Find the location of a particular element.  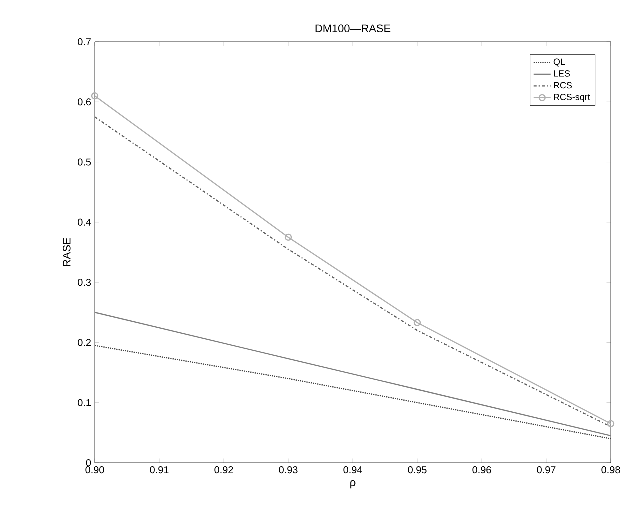

y-tick-label: 0 is located at coordinates (89, 463).